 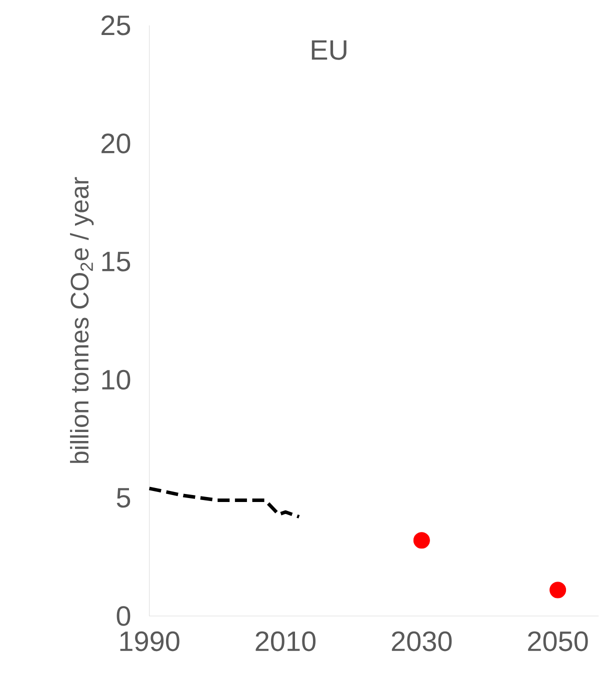 What do you see at coordinates (123, 616) in the screenshot?
I see `y-tick-label: 0` at bounding box center [123, 616].